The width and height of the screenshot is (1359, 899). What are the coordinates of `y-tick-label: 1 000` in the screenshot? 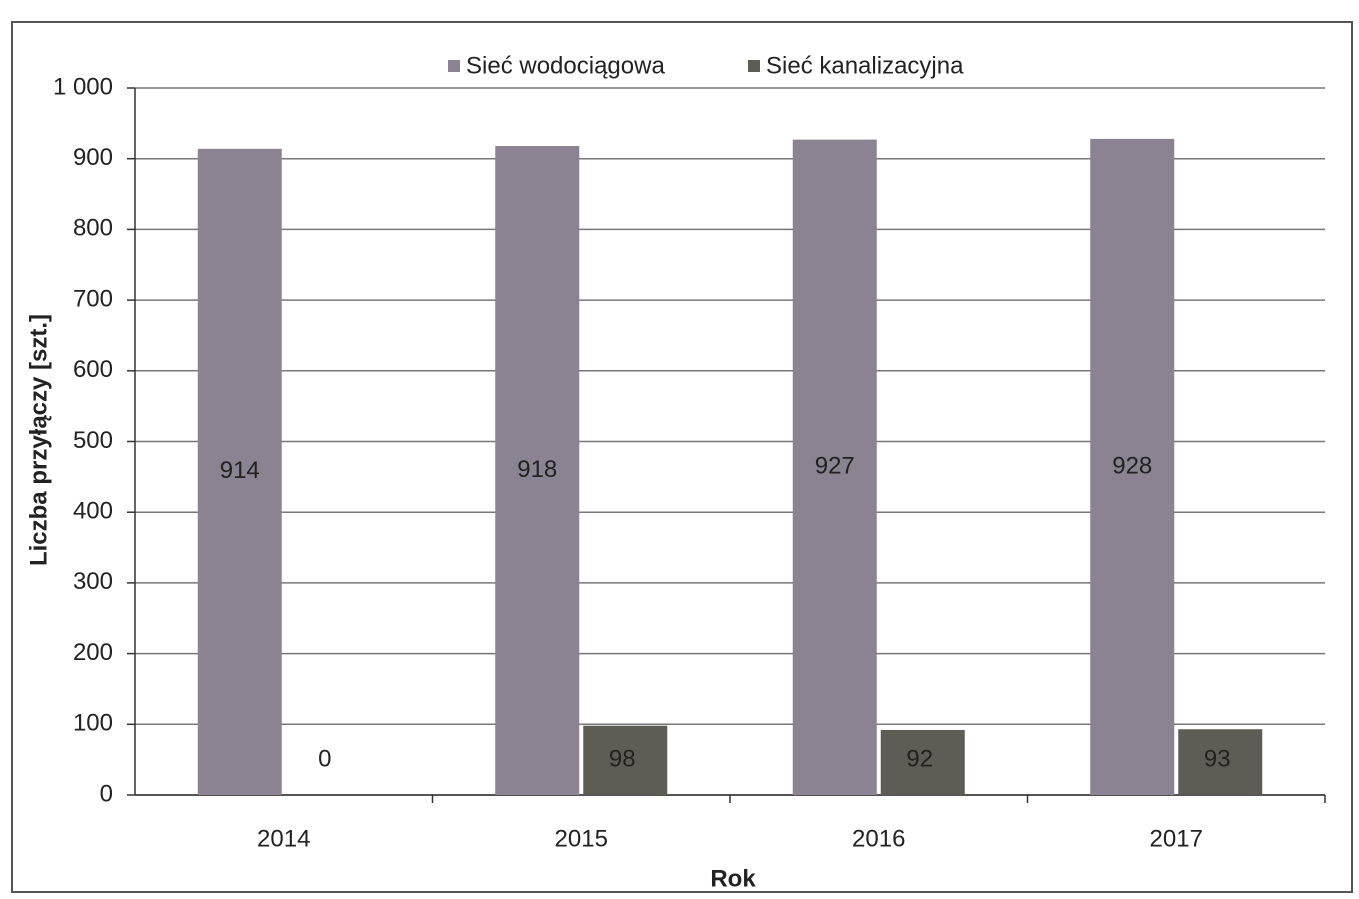 It's located at (83, 86).